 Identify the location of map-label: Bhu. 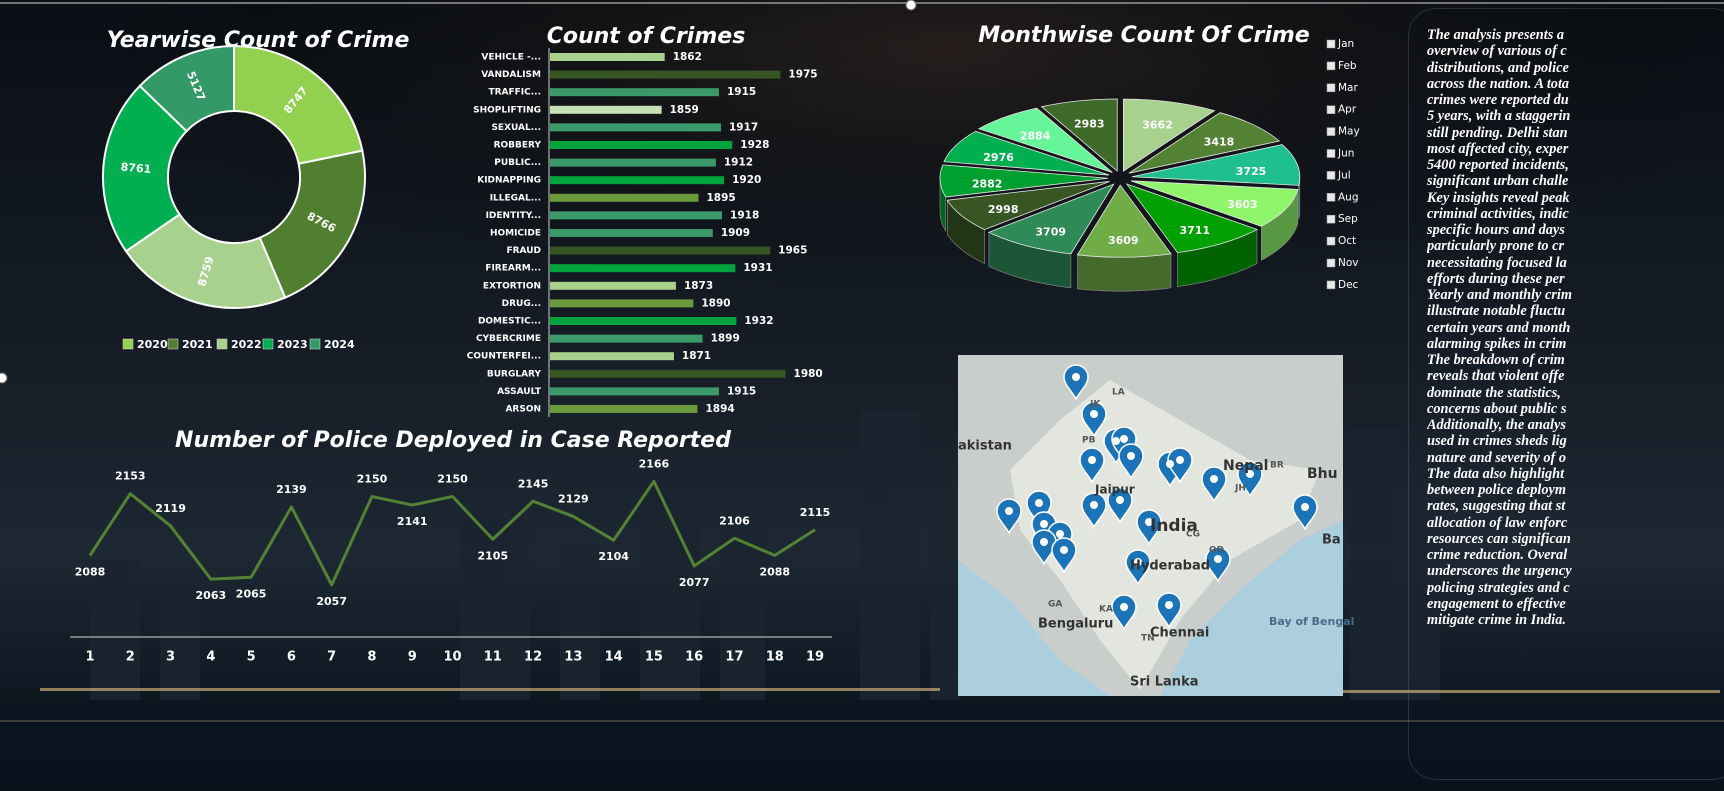
(1322, 474).